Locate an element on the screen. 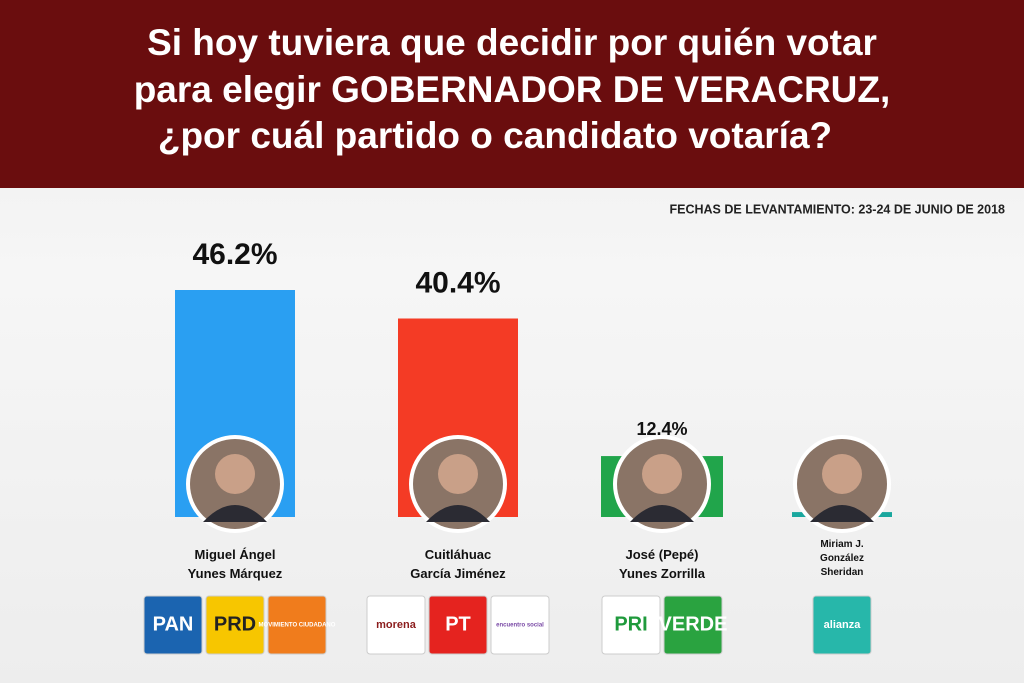  party-label: PRD is located at coordinates (235, 624).